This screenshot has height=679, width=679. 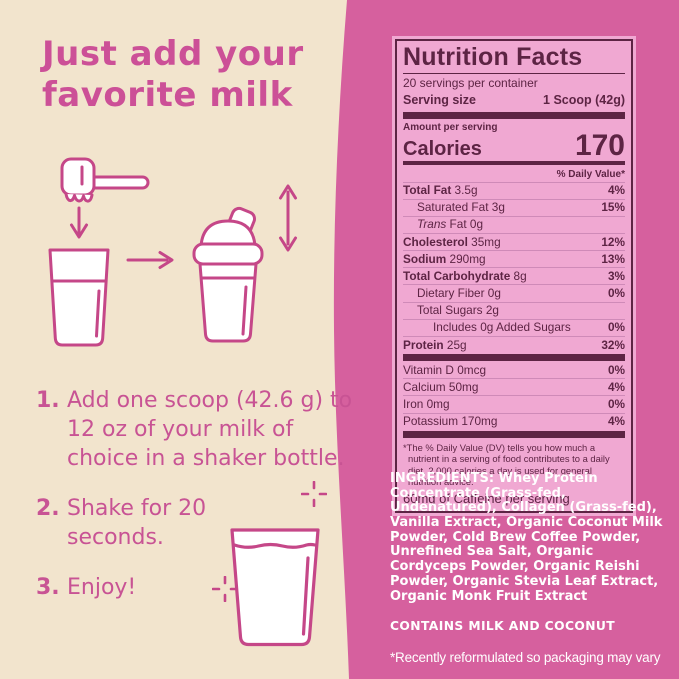 I want to click on full-glass-icon, so click(x=275, y=587).